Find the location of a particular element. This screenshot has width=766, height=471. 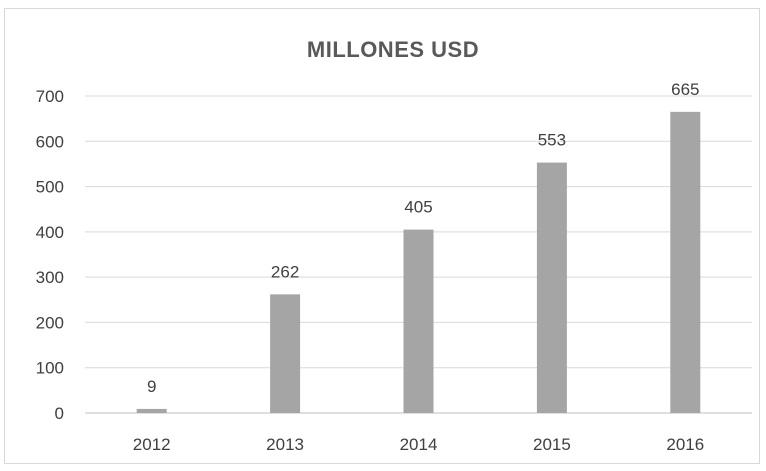

y-tick-label: 700 is located at coordinates (50, 96).